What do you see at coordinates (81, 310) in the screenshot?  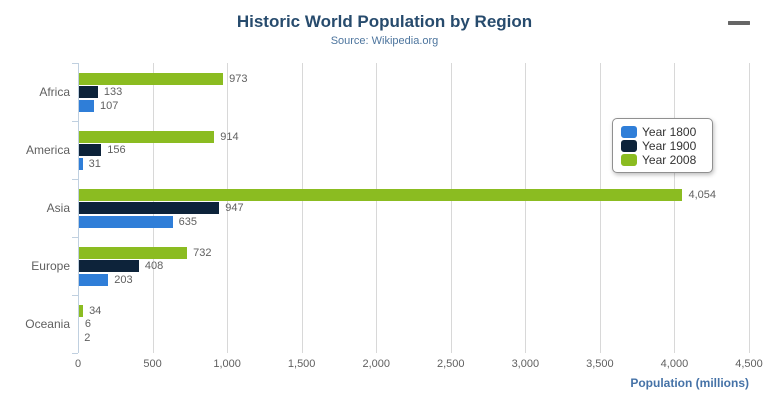 I see `bar-oceania-year-2008` at bounding box center [81, 310].